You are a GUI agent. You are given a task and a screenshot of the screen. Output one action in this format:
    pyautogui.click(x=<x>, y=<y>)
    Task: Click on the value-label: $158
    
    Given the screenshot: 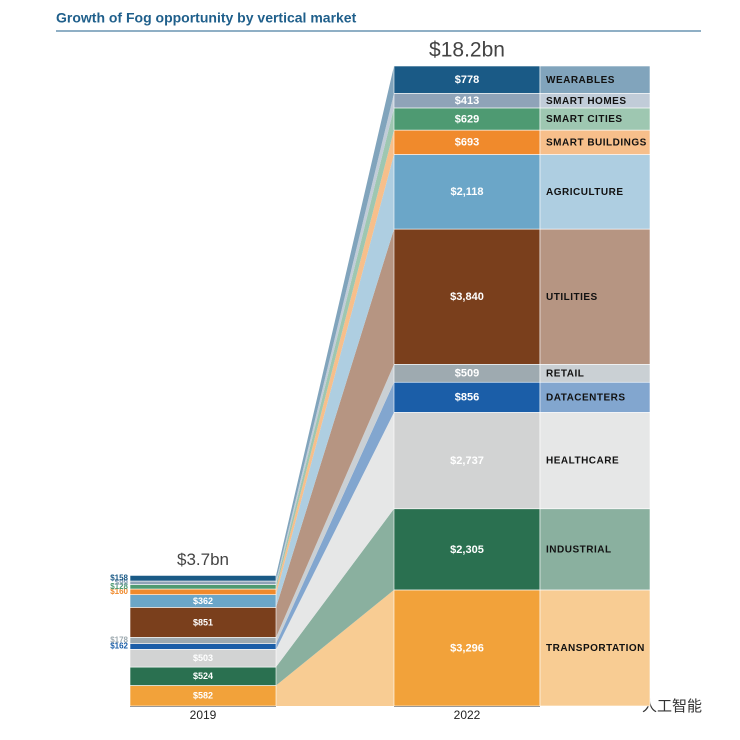 What is the action you would take?
    pyautogui.click(x=119, y=577)
    